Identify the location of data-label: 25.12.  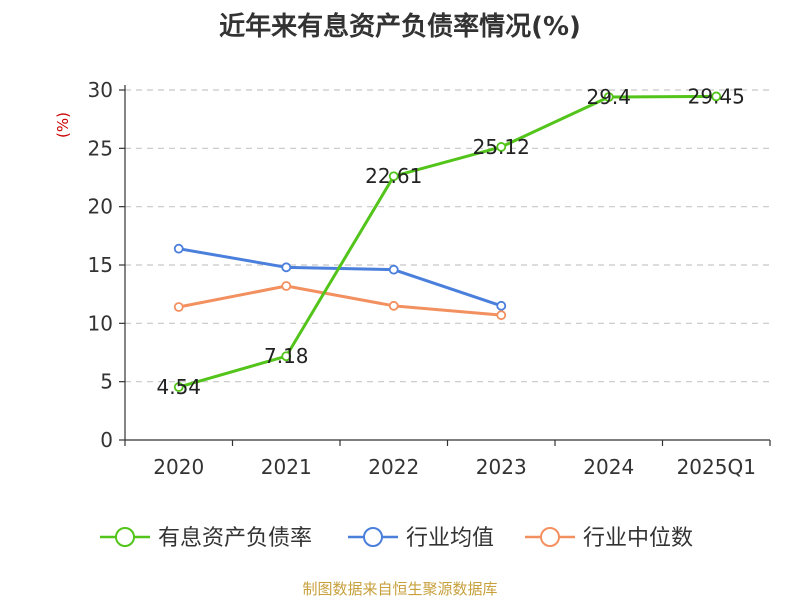
(501, 147).